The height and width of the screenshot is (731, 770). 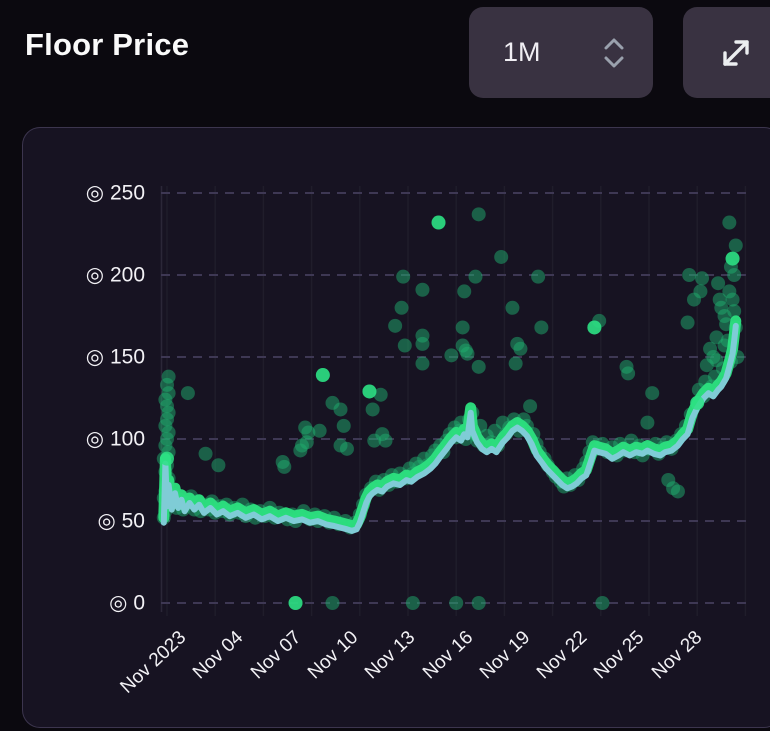 What do you see at coordinates (522, 52) in the screenshot?
I see `time-range-value: 1M` at bounding box center [522, 52].